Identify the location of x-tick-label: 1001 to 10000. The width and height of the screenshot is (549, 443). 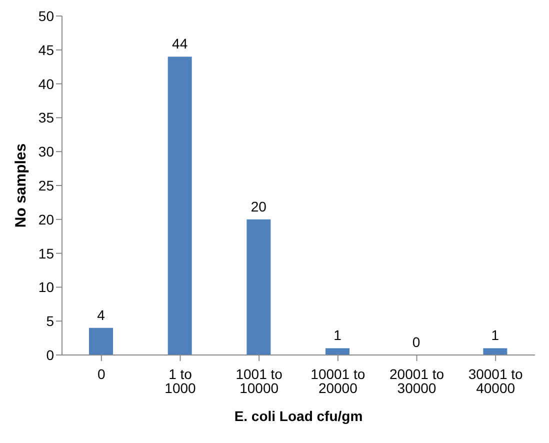
(259, 381).